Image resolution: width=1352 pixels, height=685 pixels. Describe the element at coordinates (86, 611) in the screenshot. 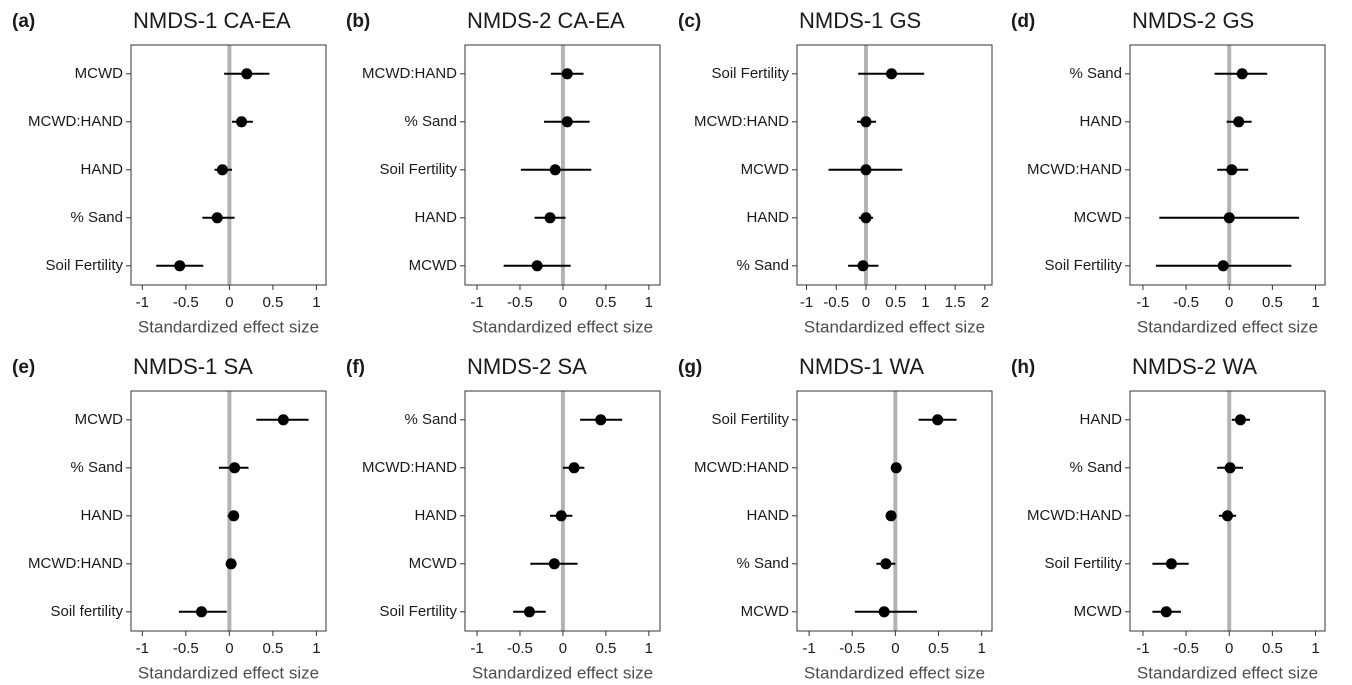

I see `y-tick-label: Soil fertility` at that location.